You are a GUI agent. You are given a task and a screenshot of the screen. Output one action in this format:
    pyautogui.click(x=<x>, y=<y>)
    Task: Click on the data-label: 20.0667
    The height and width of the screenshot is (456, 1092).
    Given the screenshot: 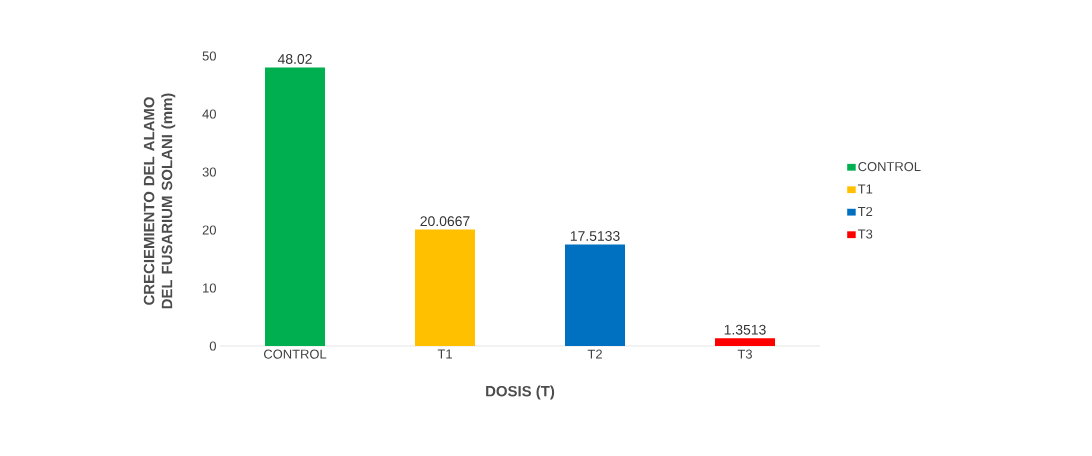 What is the action you would take?
    pyautogui.click(x=445, y=221)
    